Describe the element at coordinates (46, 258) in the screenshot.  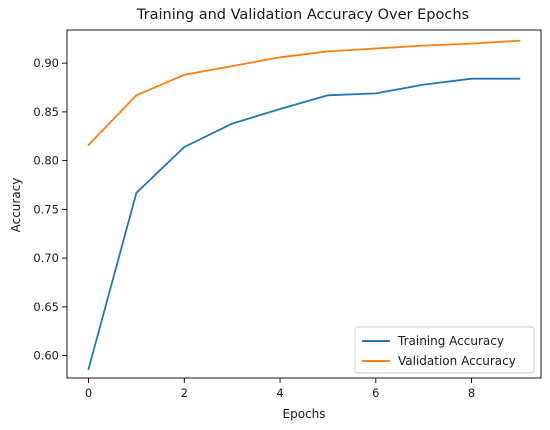
I see `y-tick-label: 0.70` at that location.